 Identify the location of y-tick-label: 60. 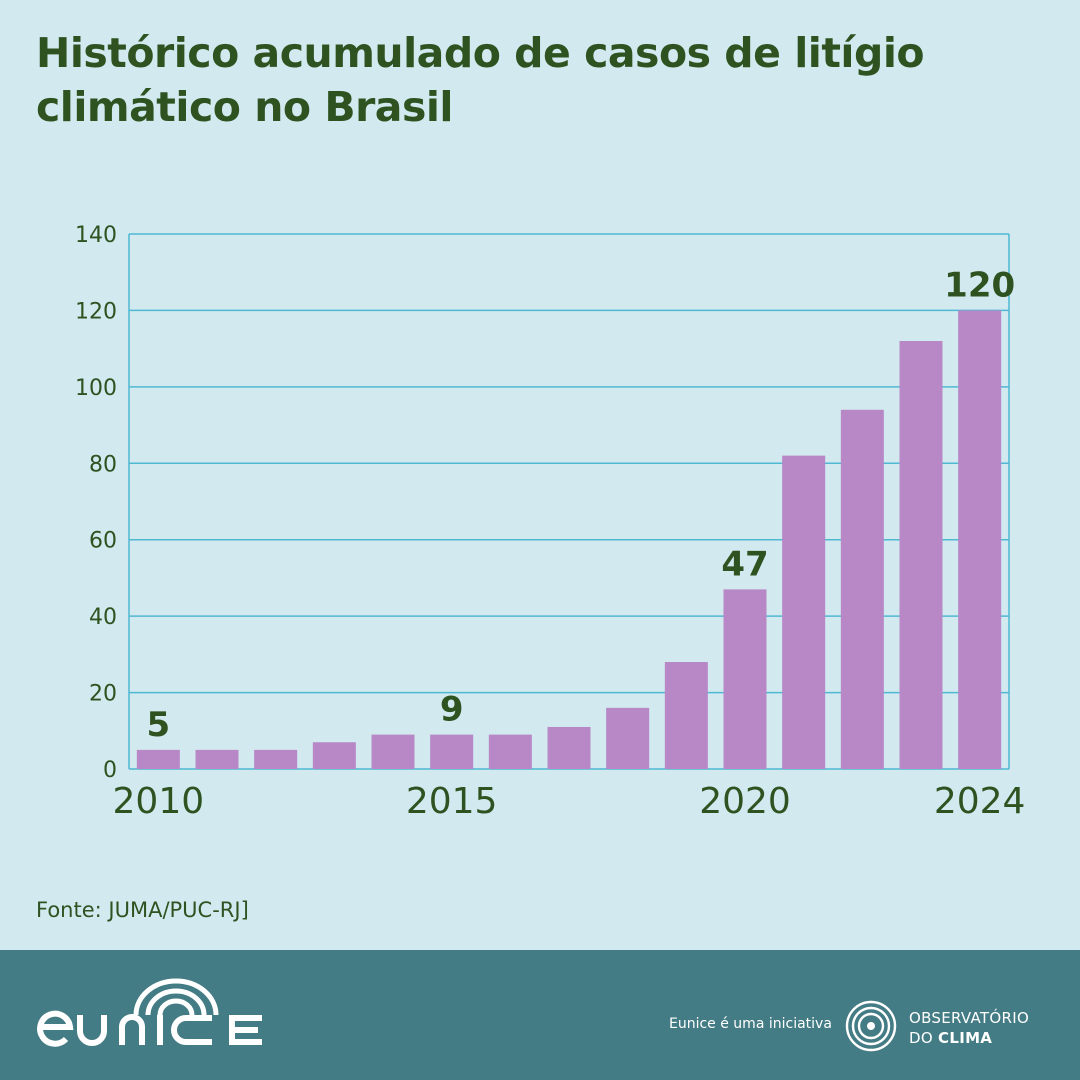
(103, 541).